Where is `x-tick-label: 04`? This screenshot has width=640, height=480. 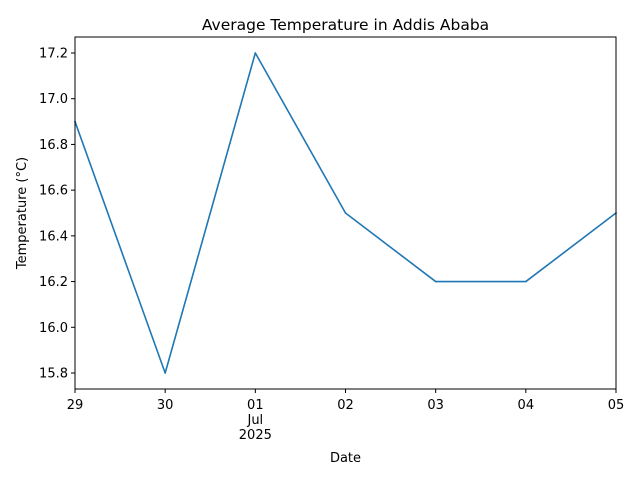 x-tick-label: 04 is located at coordinates (526, 405).